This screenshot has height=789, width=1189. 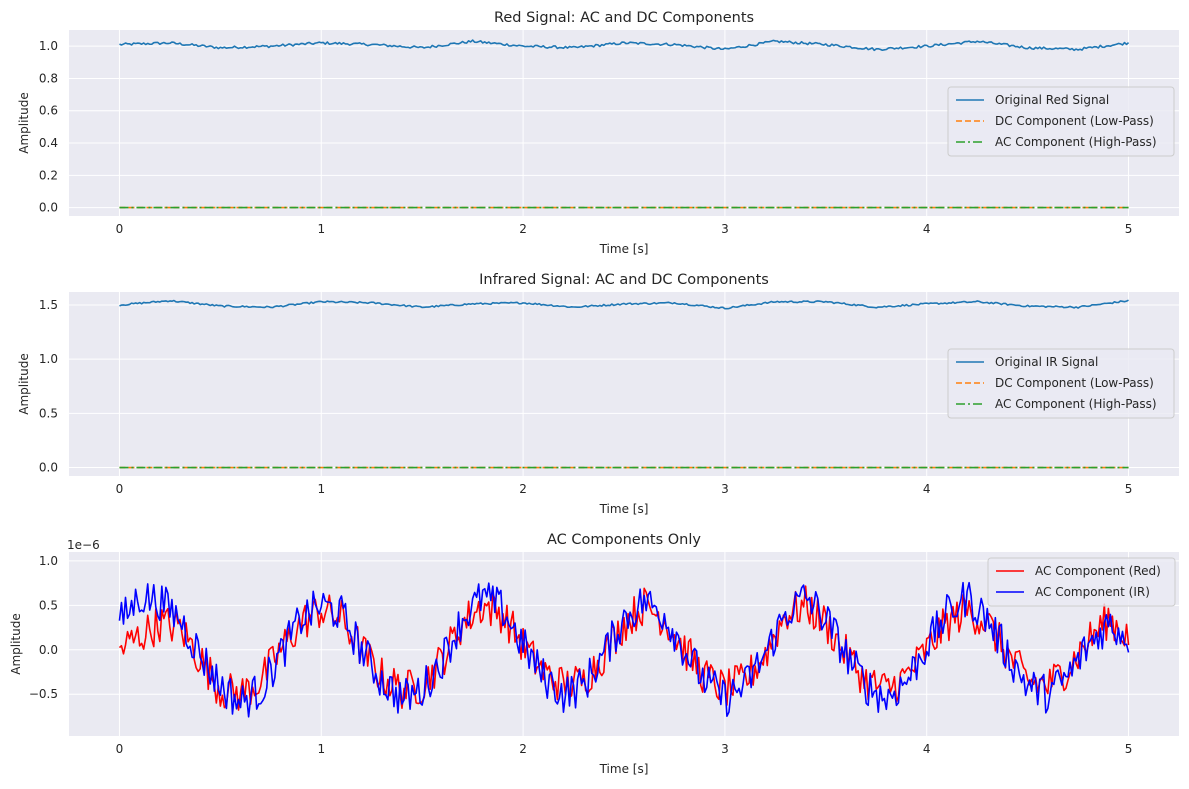 I want to click on y-tick-label: 0.8, so click(x=48, y=78).